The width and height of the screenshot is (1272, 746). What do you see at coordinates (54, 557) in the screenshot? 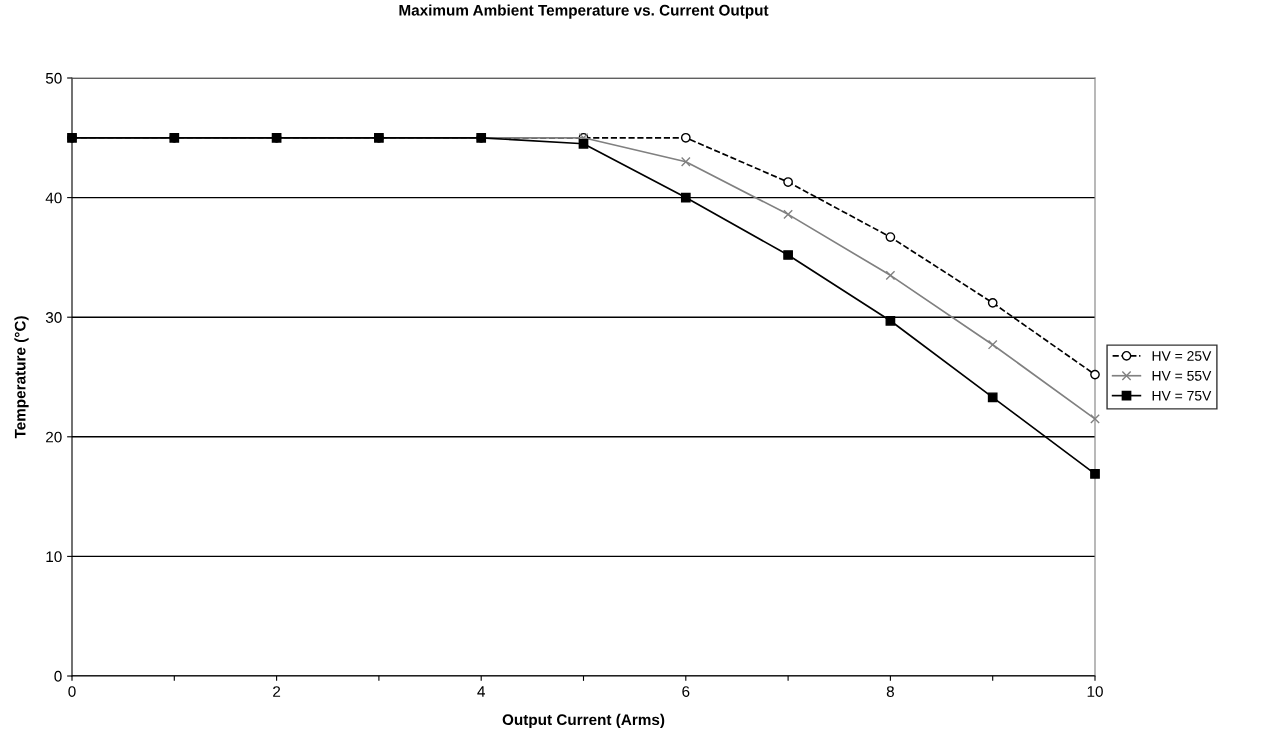
I see `y-tick-label: 10` at bounding box center [54, 557].